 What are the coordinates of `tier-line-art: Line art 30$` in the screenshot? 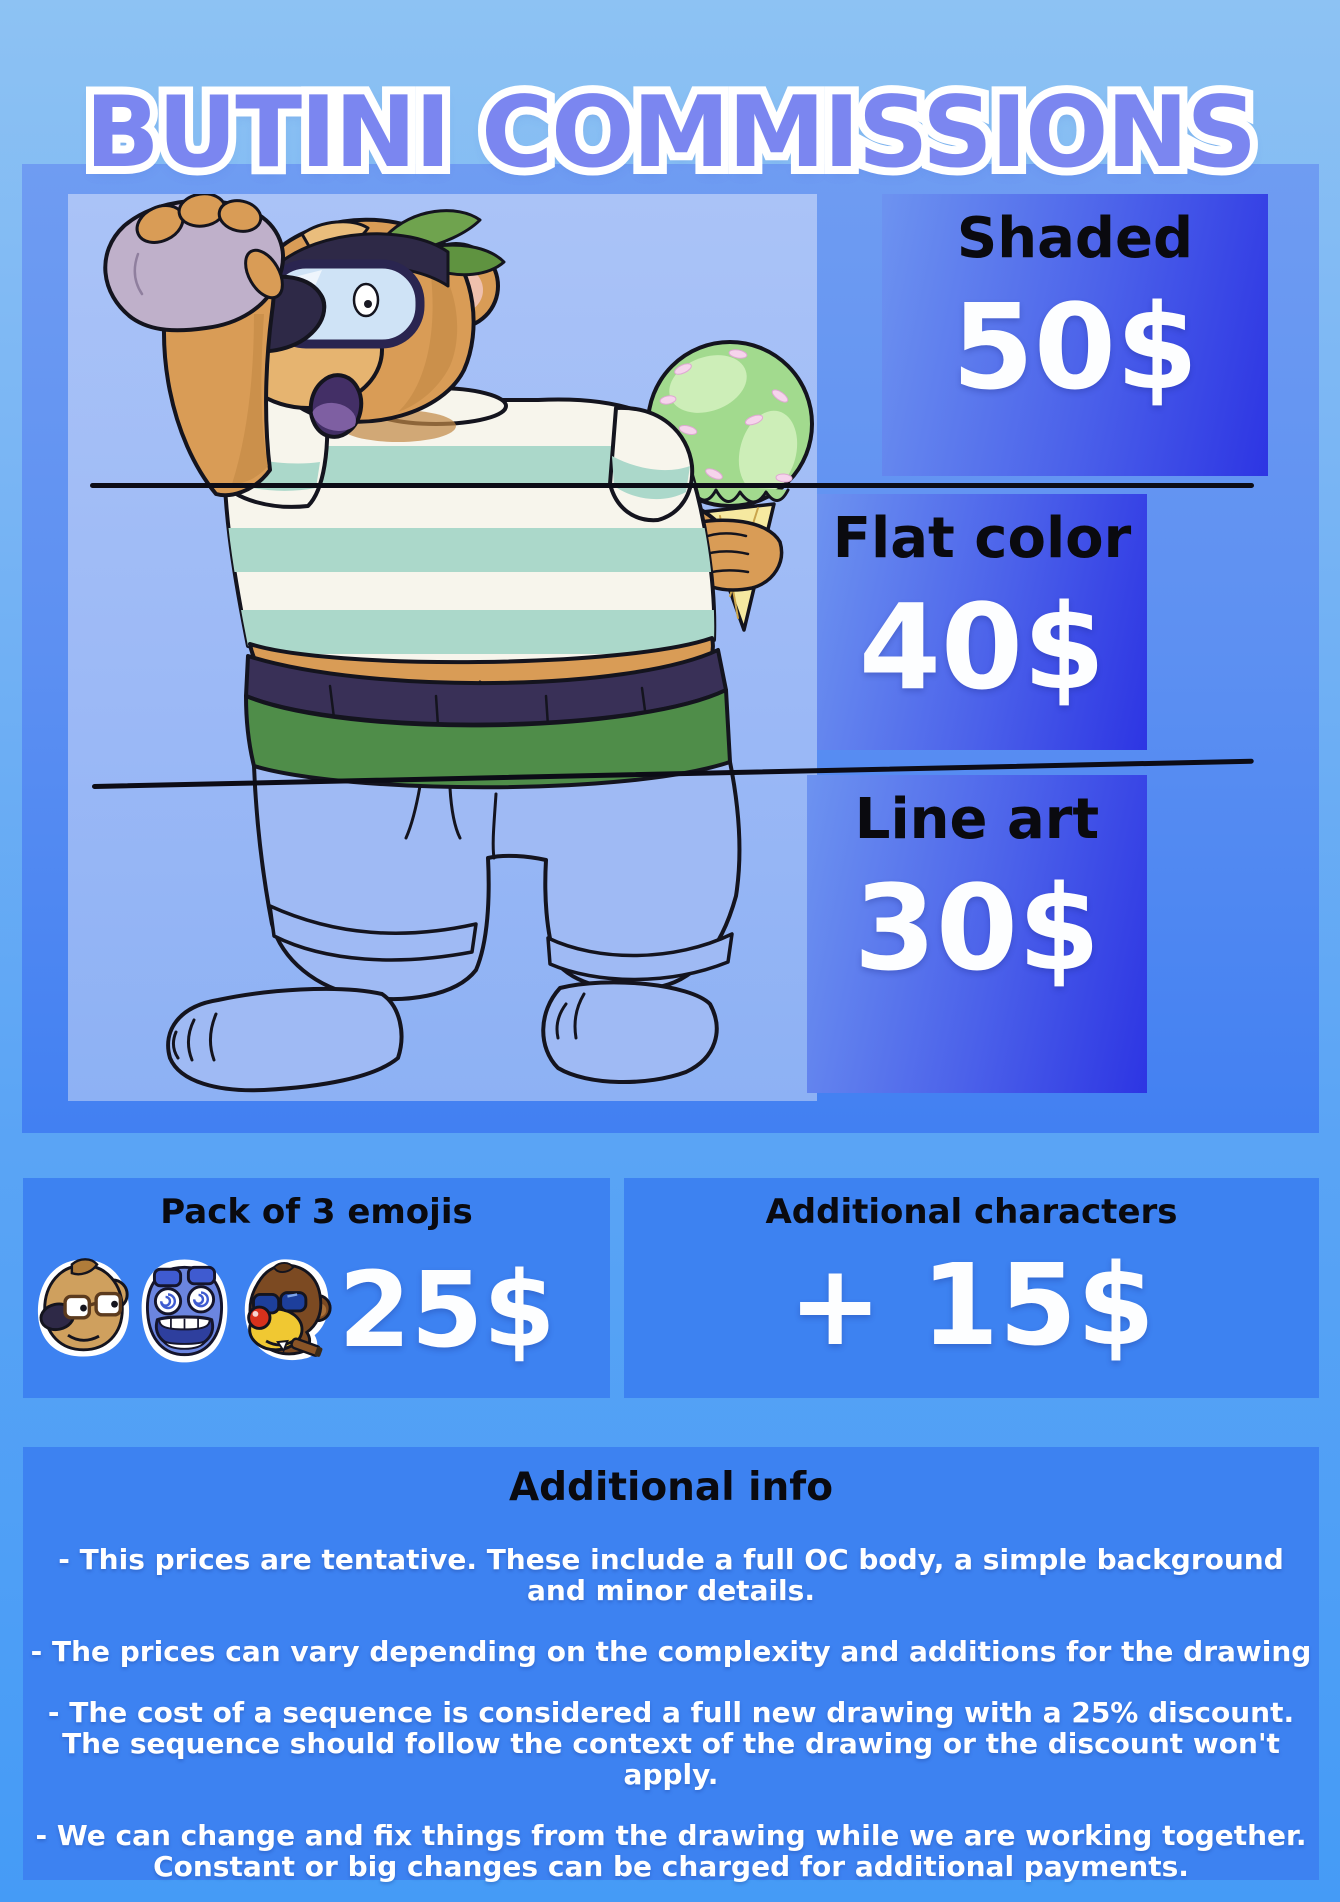 It's located at (977, 934).